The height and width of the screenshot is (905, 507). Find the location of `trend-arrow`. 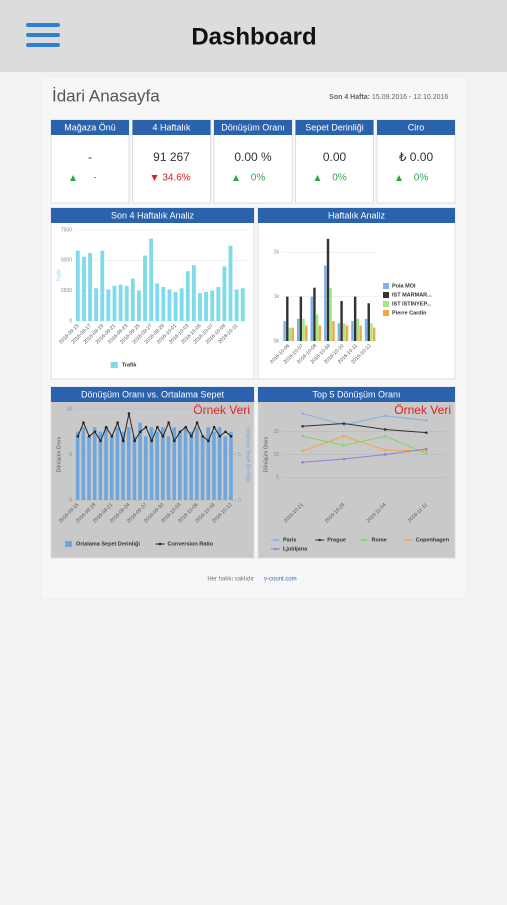

trend-arrow is located at coordinates (236, 178).